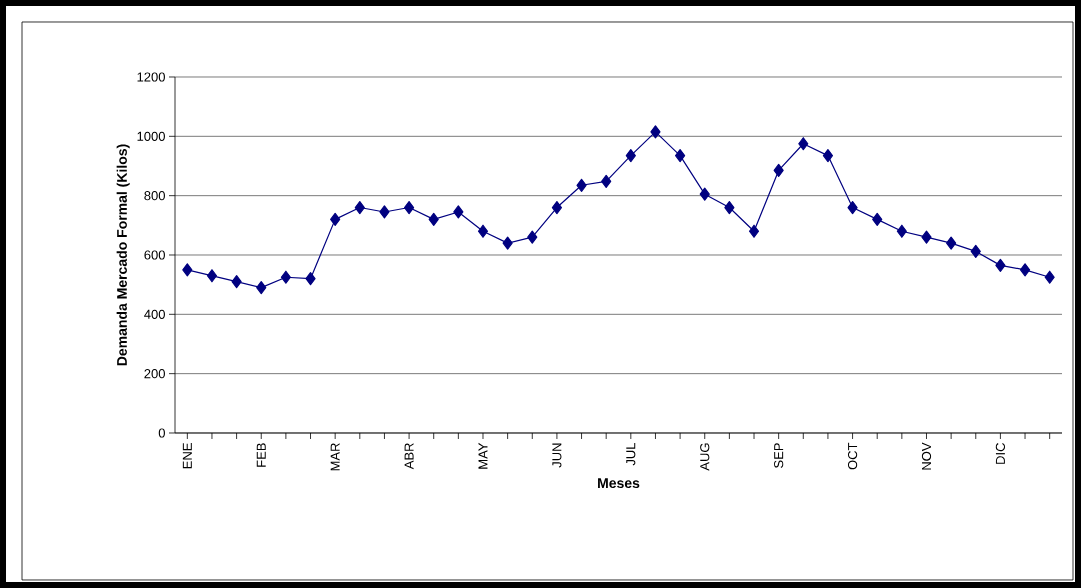 Image resolution: width=1081 pixels, height=588 pixels. Describe the element at coordinates (631, 454) in the screenshot. I see `x-tick-label: JUL` at that location.